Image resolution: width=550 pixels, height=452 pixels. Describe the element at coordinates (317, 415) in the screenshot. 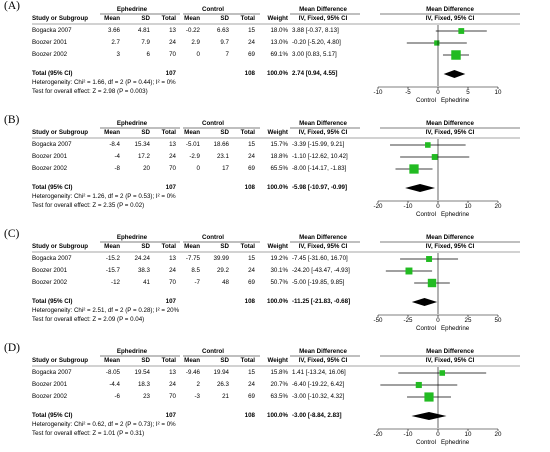

I see `total-ci: -3.00 [-8.84, 2.83]` at that location.